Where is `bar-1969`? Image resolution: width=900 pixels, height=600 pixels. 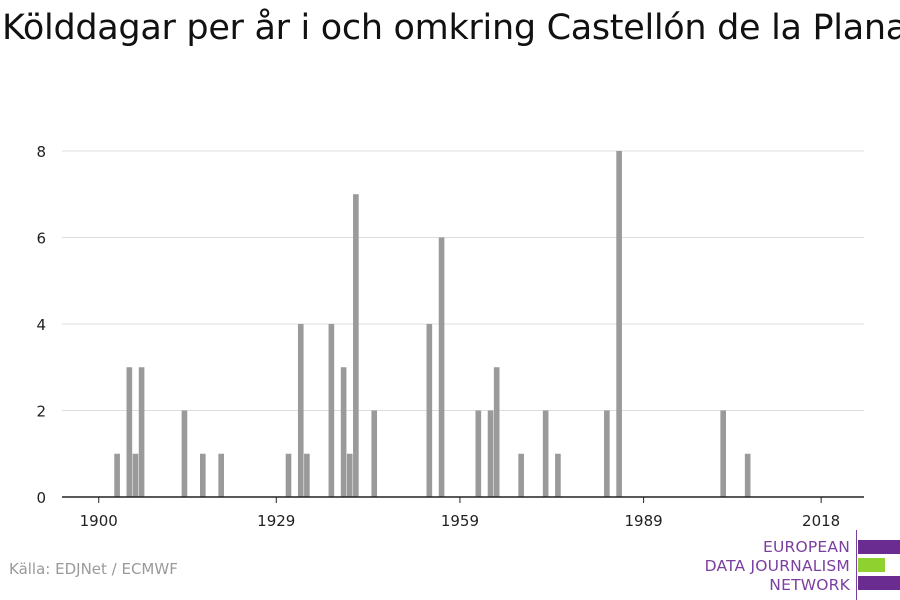 bar-1969 is located at coordinates (521, 475).